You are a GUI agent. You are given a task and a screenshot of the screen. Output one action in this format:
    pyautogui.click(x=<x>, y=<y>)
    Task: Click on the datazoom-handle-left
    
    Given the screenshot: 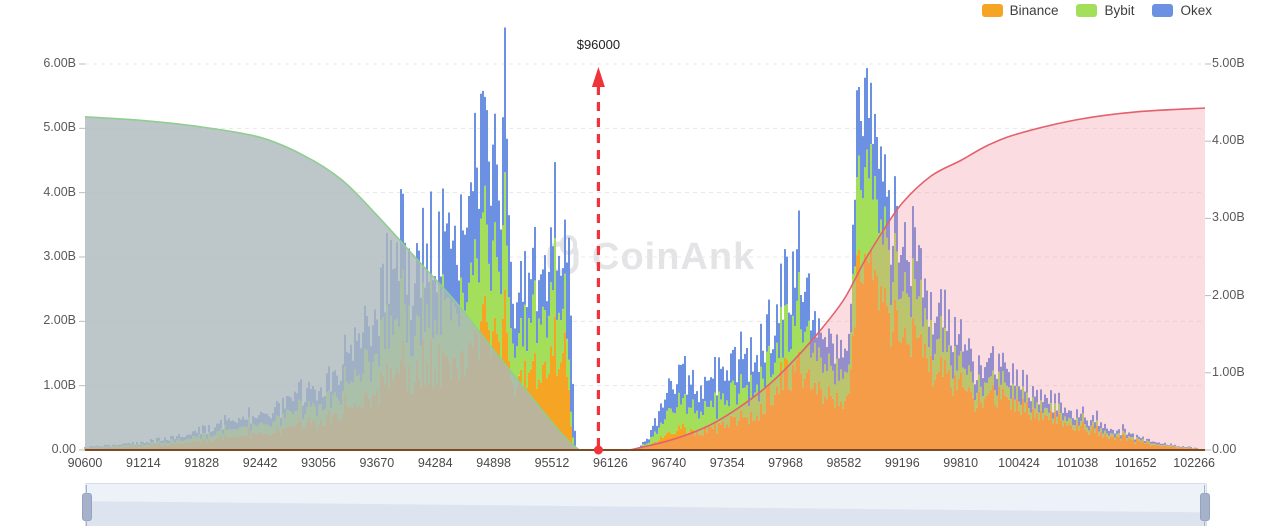 What is the action you would take?
    pyautogui.click(x=87, y=505)
    